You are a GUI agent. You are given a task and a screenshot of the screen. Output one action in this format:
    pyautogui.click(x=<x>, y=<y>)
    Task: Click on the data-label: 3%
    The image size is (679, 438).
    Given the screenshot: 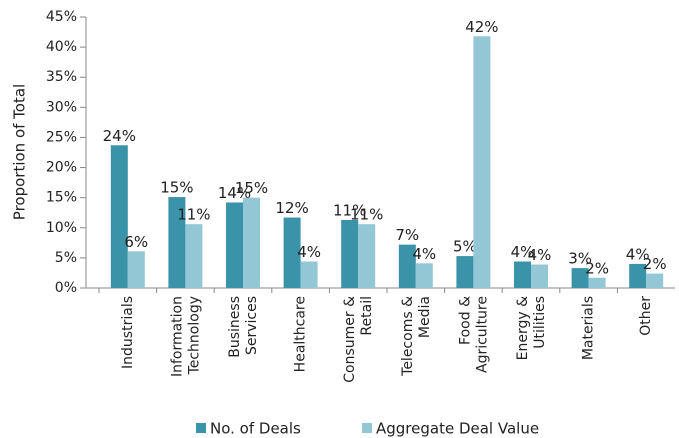 What is the action you would take?
    pyautogui.click(x=580, y=259)
    